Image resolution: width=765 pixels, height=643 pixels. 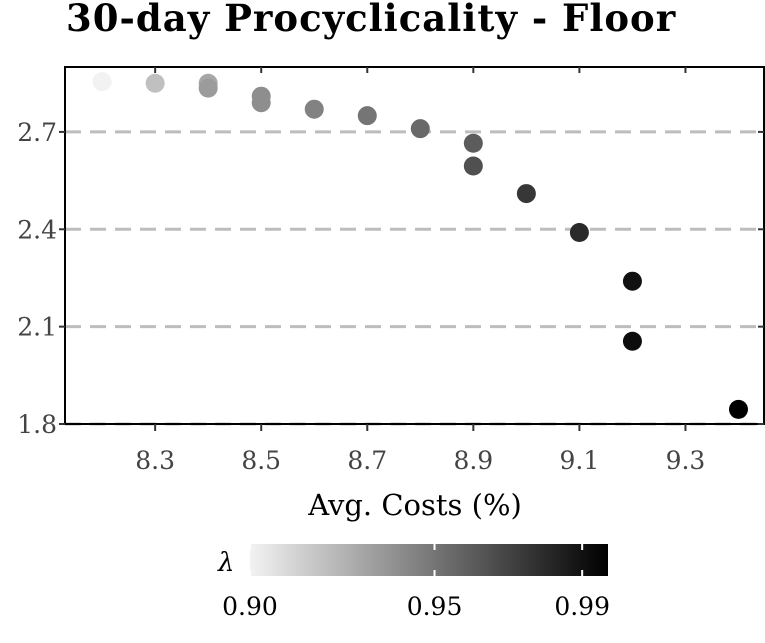 What do you see at coordinates (473, 460) in the screenshot?
I see `x-tick-label: 8.9` at bounding box center [473, 460].